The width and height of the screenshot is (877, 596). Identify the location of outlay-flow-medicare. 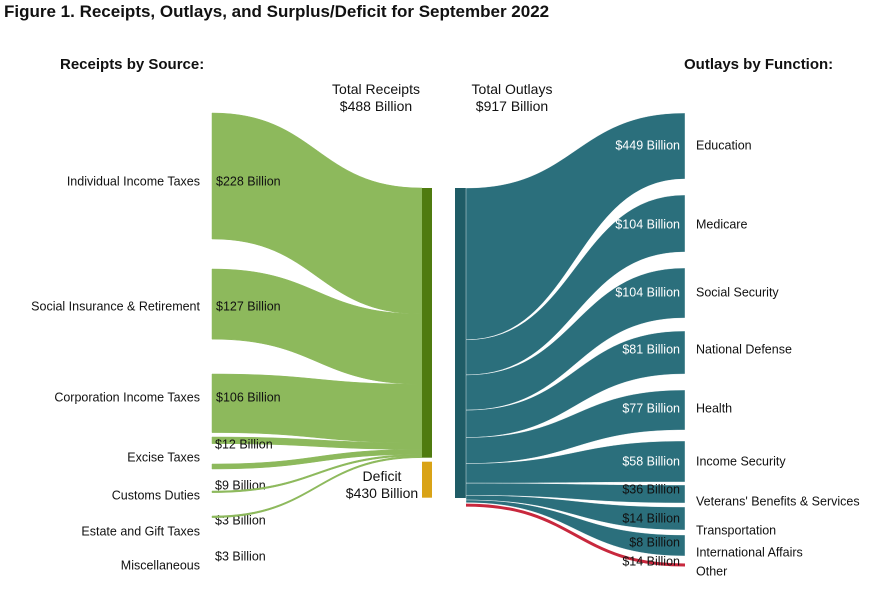
(575, 285).